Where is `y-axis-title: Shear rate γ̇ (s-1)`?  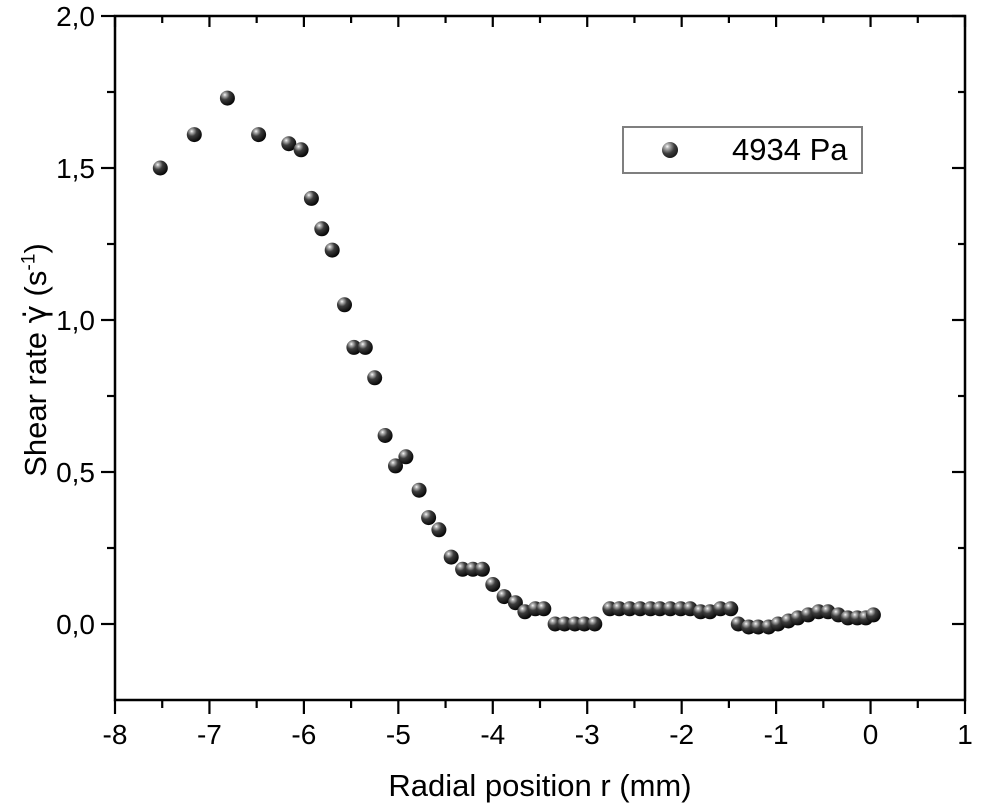
y-axis-title: Shear rate γ̇ (s-1) is located at coordinates (36, 360).